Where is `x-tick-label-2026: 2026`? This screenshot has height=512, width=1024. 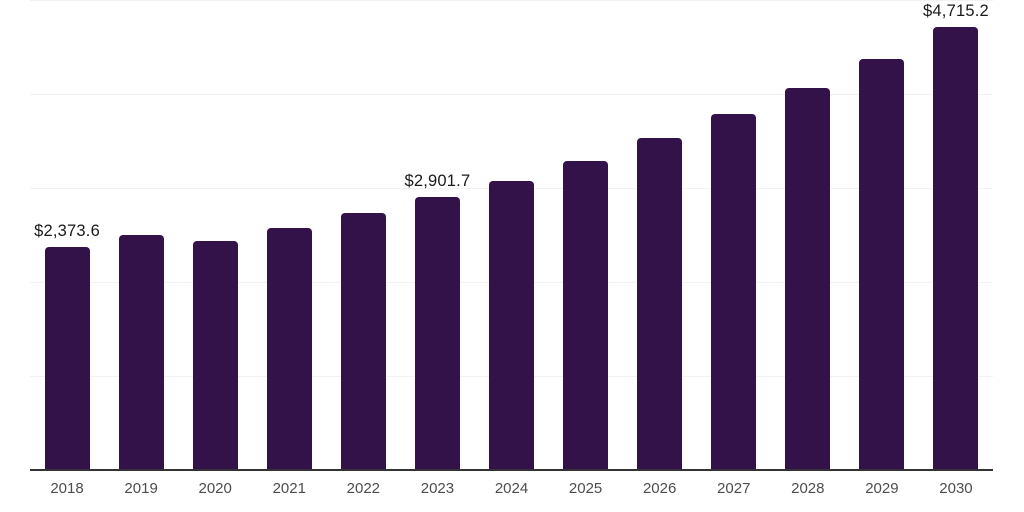
x-tick-label-2026: 2026 is located at coordinates (659, 488).